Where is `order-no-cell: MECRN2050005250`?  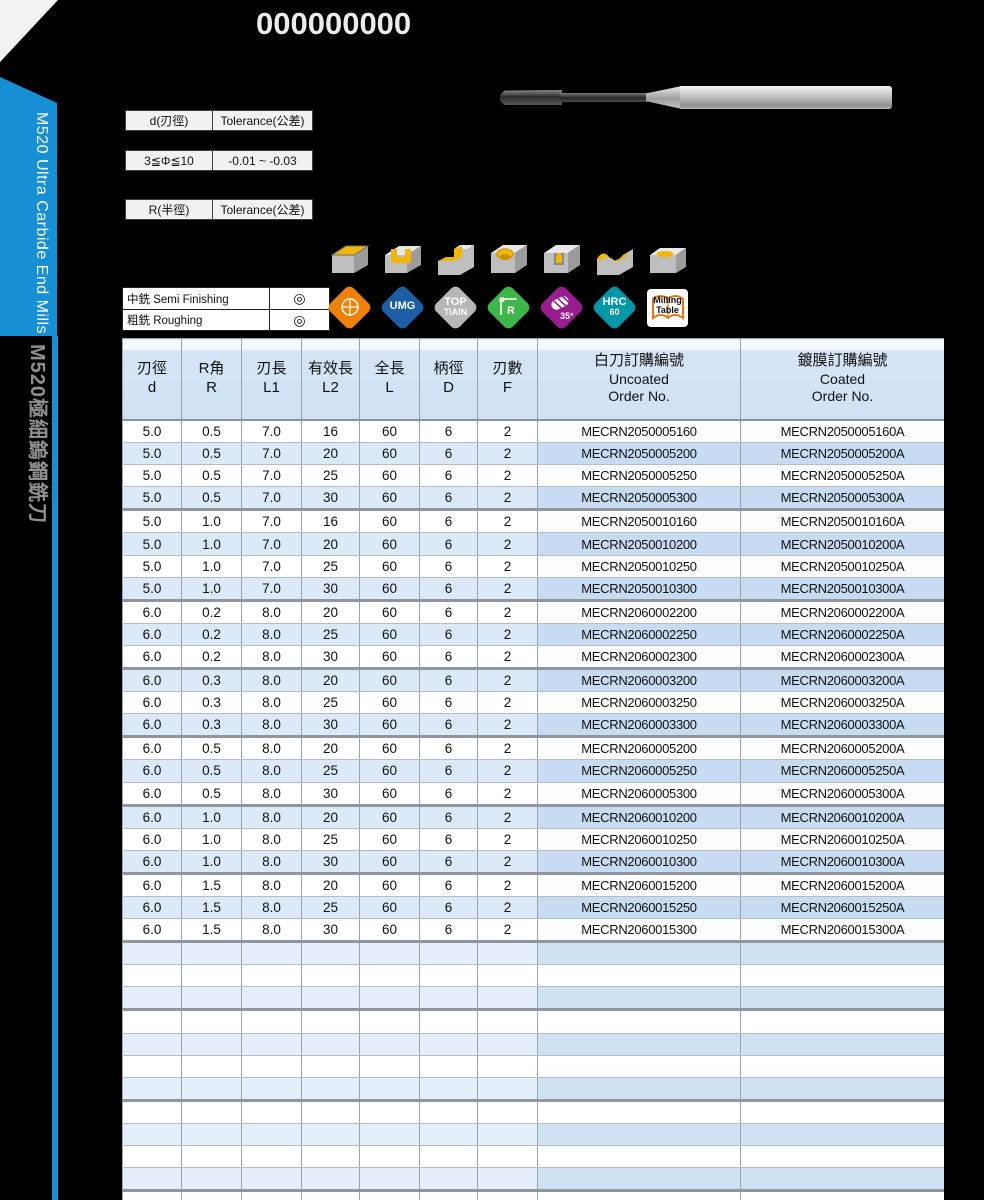
order-no-cell: MECRN2050005250 is located at coordinates (639, 476).